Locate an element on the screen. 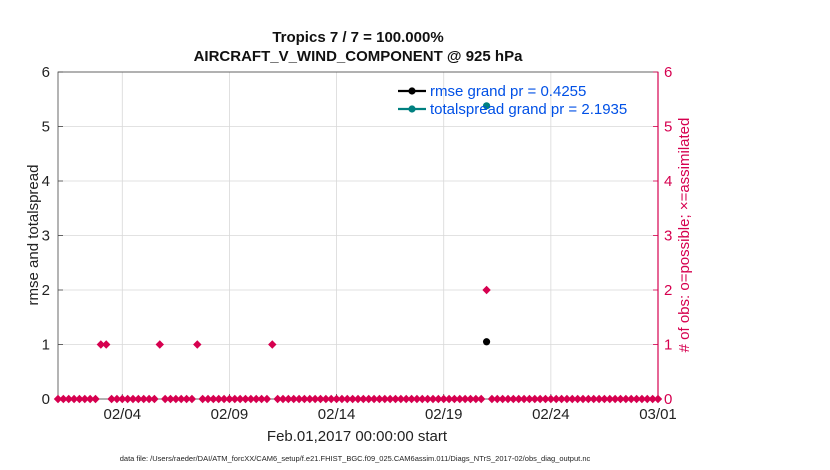 This screenshot has width=830, height=470. x-tick-label: 02/19 is located at coordinates (444, 414).